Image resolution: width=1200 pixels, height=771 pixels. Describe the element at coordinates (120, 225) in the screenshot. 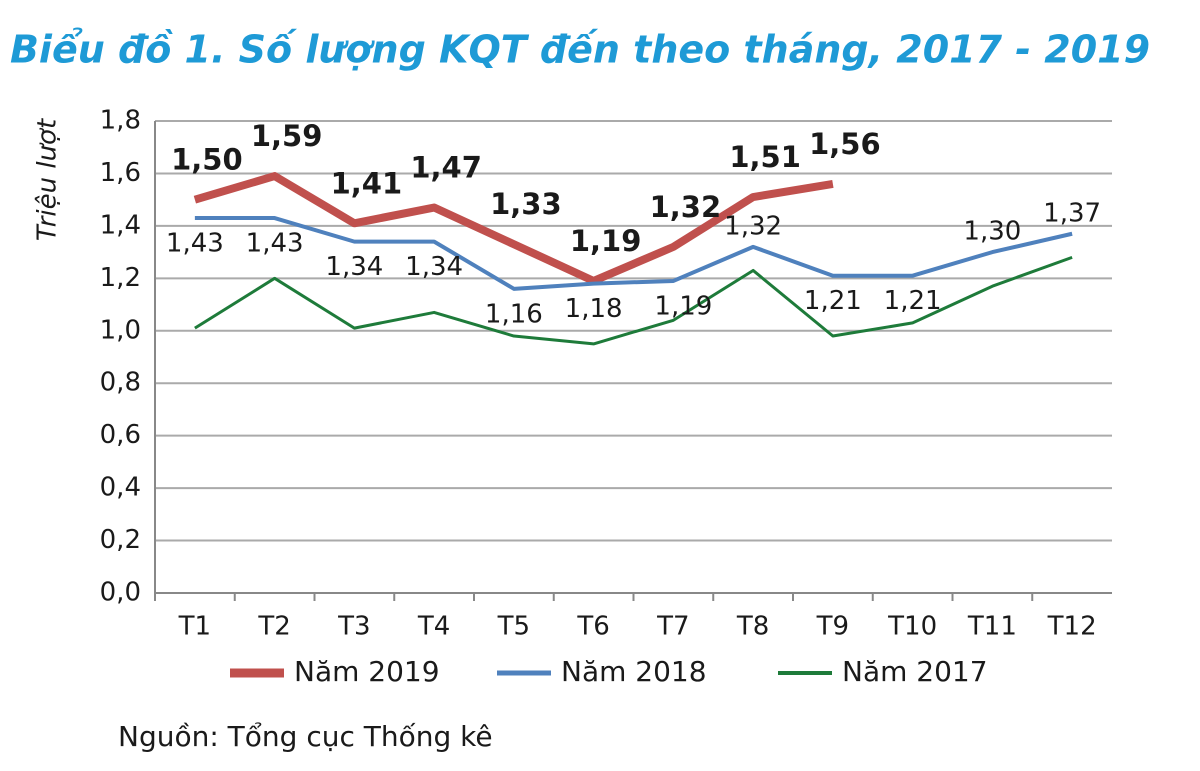

I see `y-tick-label: 1,4` at that location.